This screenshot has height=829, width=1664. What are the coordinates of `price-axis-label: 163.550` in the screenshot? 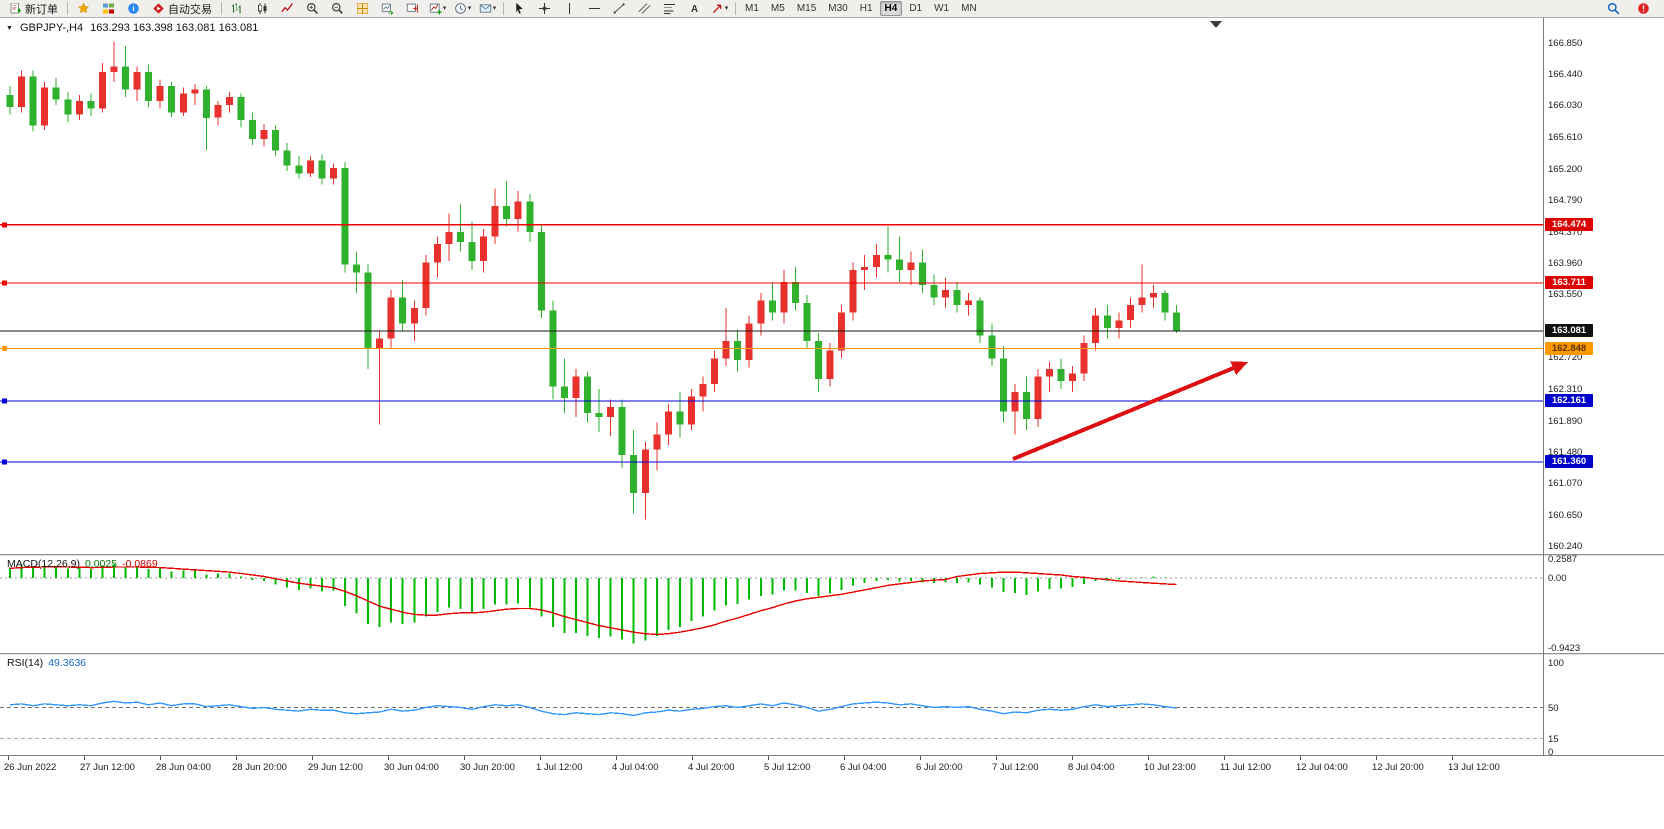 It's located at (1565, 294).